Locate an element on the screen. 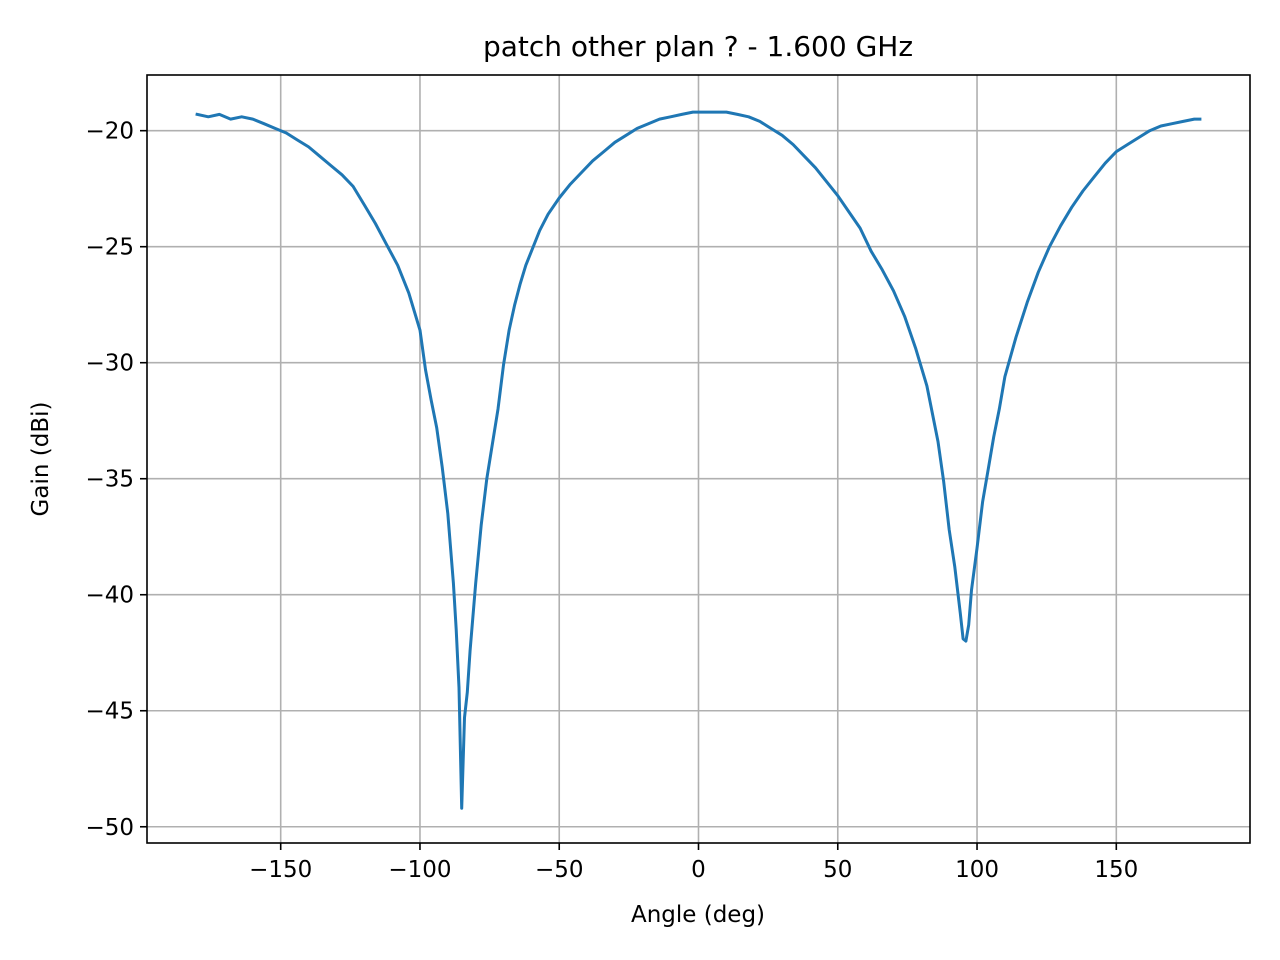 The height and width of the screenshot is (960, 1280). y-tick-label: −45 is located at coordinates (109, 712).